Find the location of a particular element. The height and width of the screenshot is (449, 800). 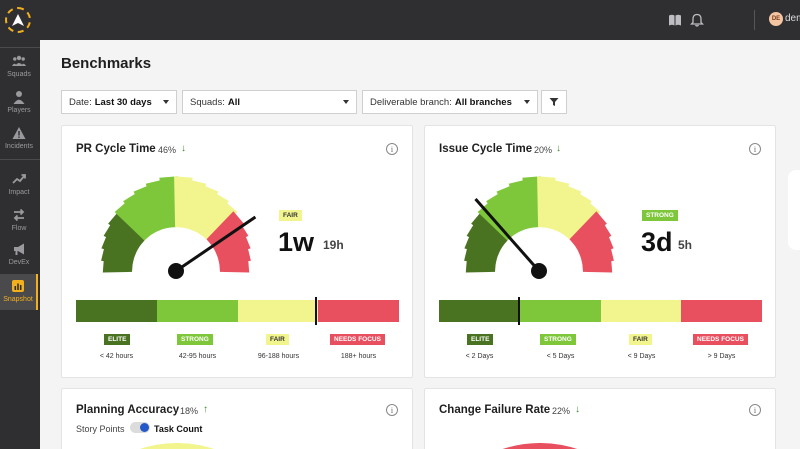

range-strong: 42-95 hours is located at coordinates (197, 356).